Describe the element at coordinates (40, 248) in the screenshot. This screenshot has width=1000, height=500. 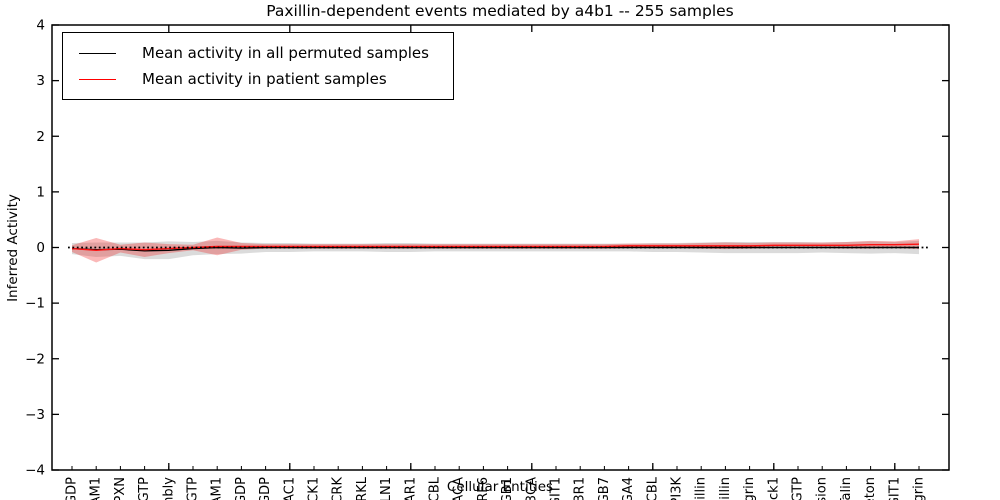
I see `y-tick-label: 0` at that location.